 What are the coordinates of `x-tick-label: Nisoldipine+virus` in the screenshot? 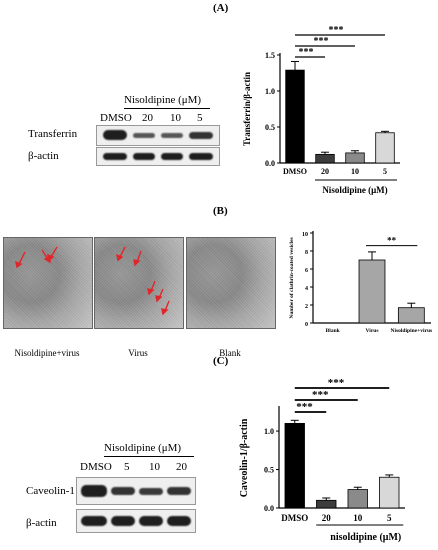 It's located at (412, 331).